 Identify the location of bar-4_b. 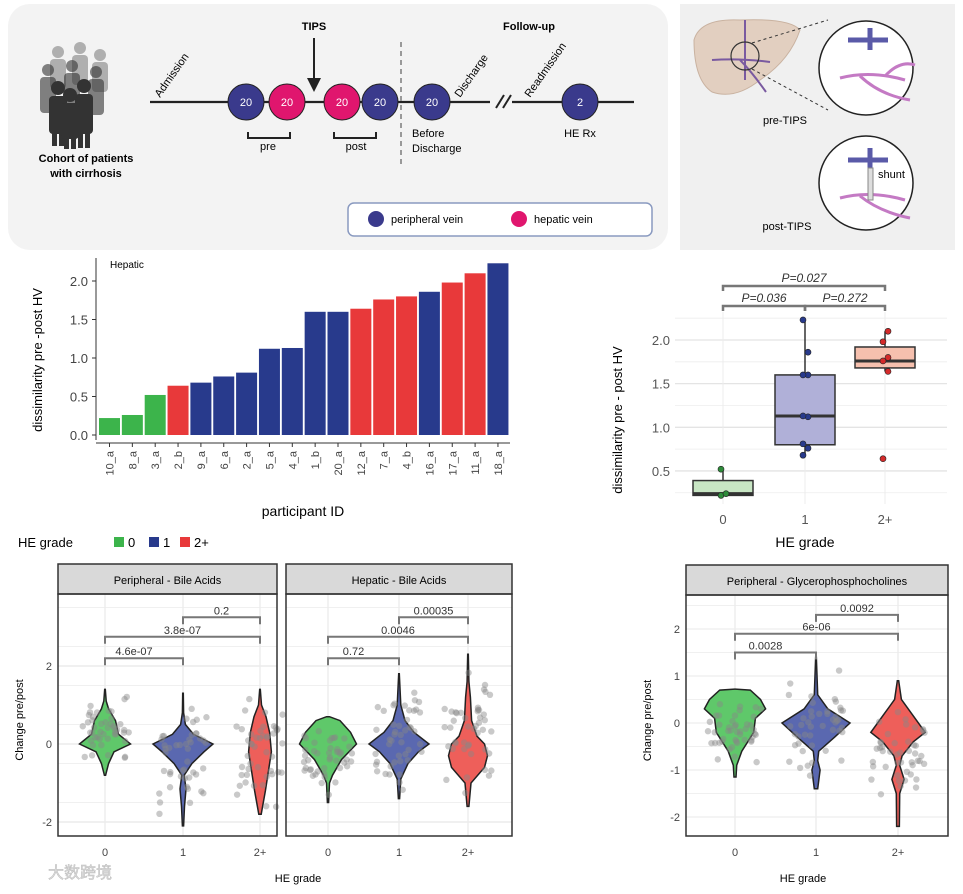
(407, 365).